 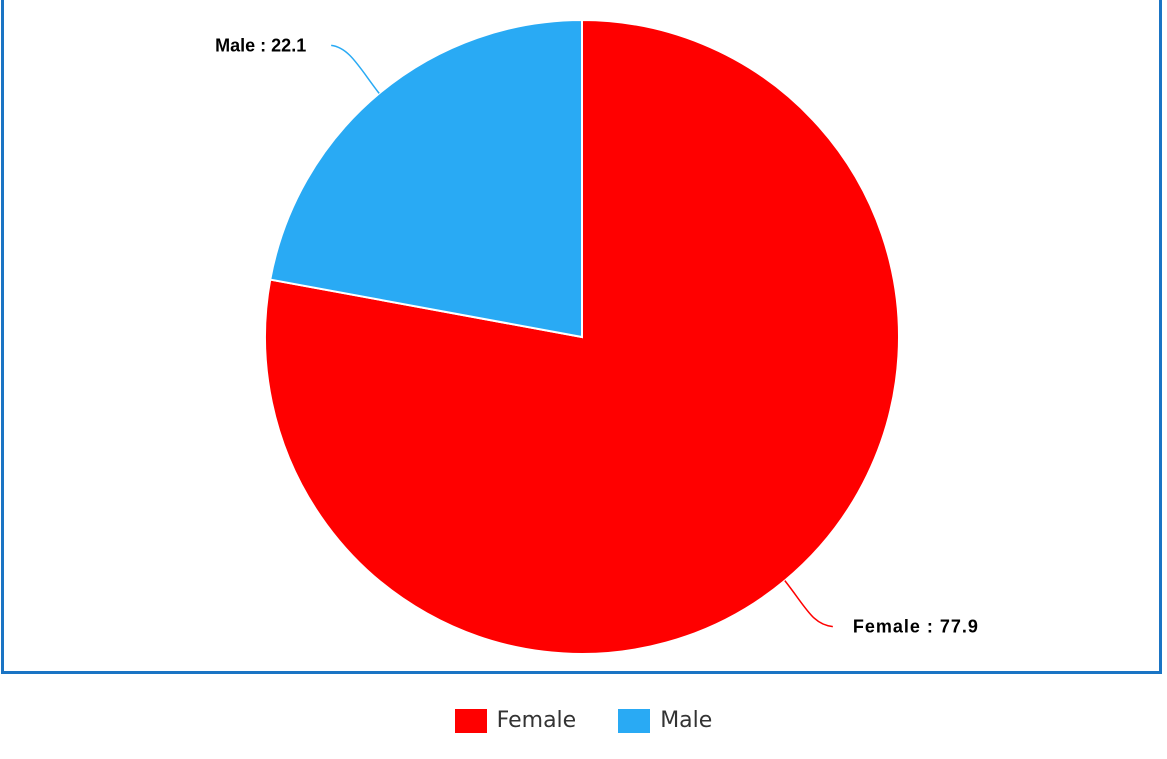 I want to click on legend-label-female: Female, so click(x=536, y=720).